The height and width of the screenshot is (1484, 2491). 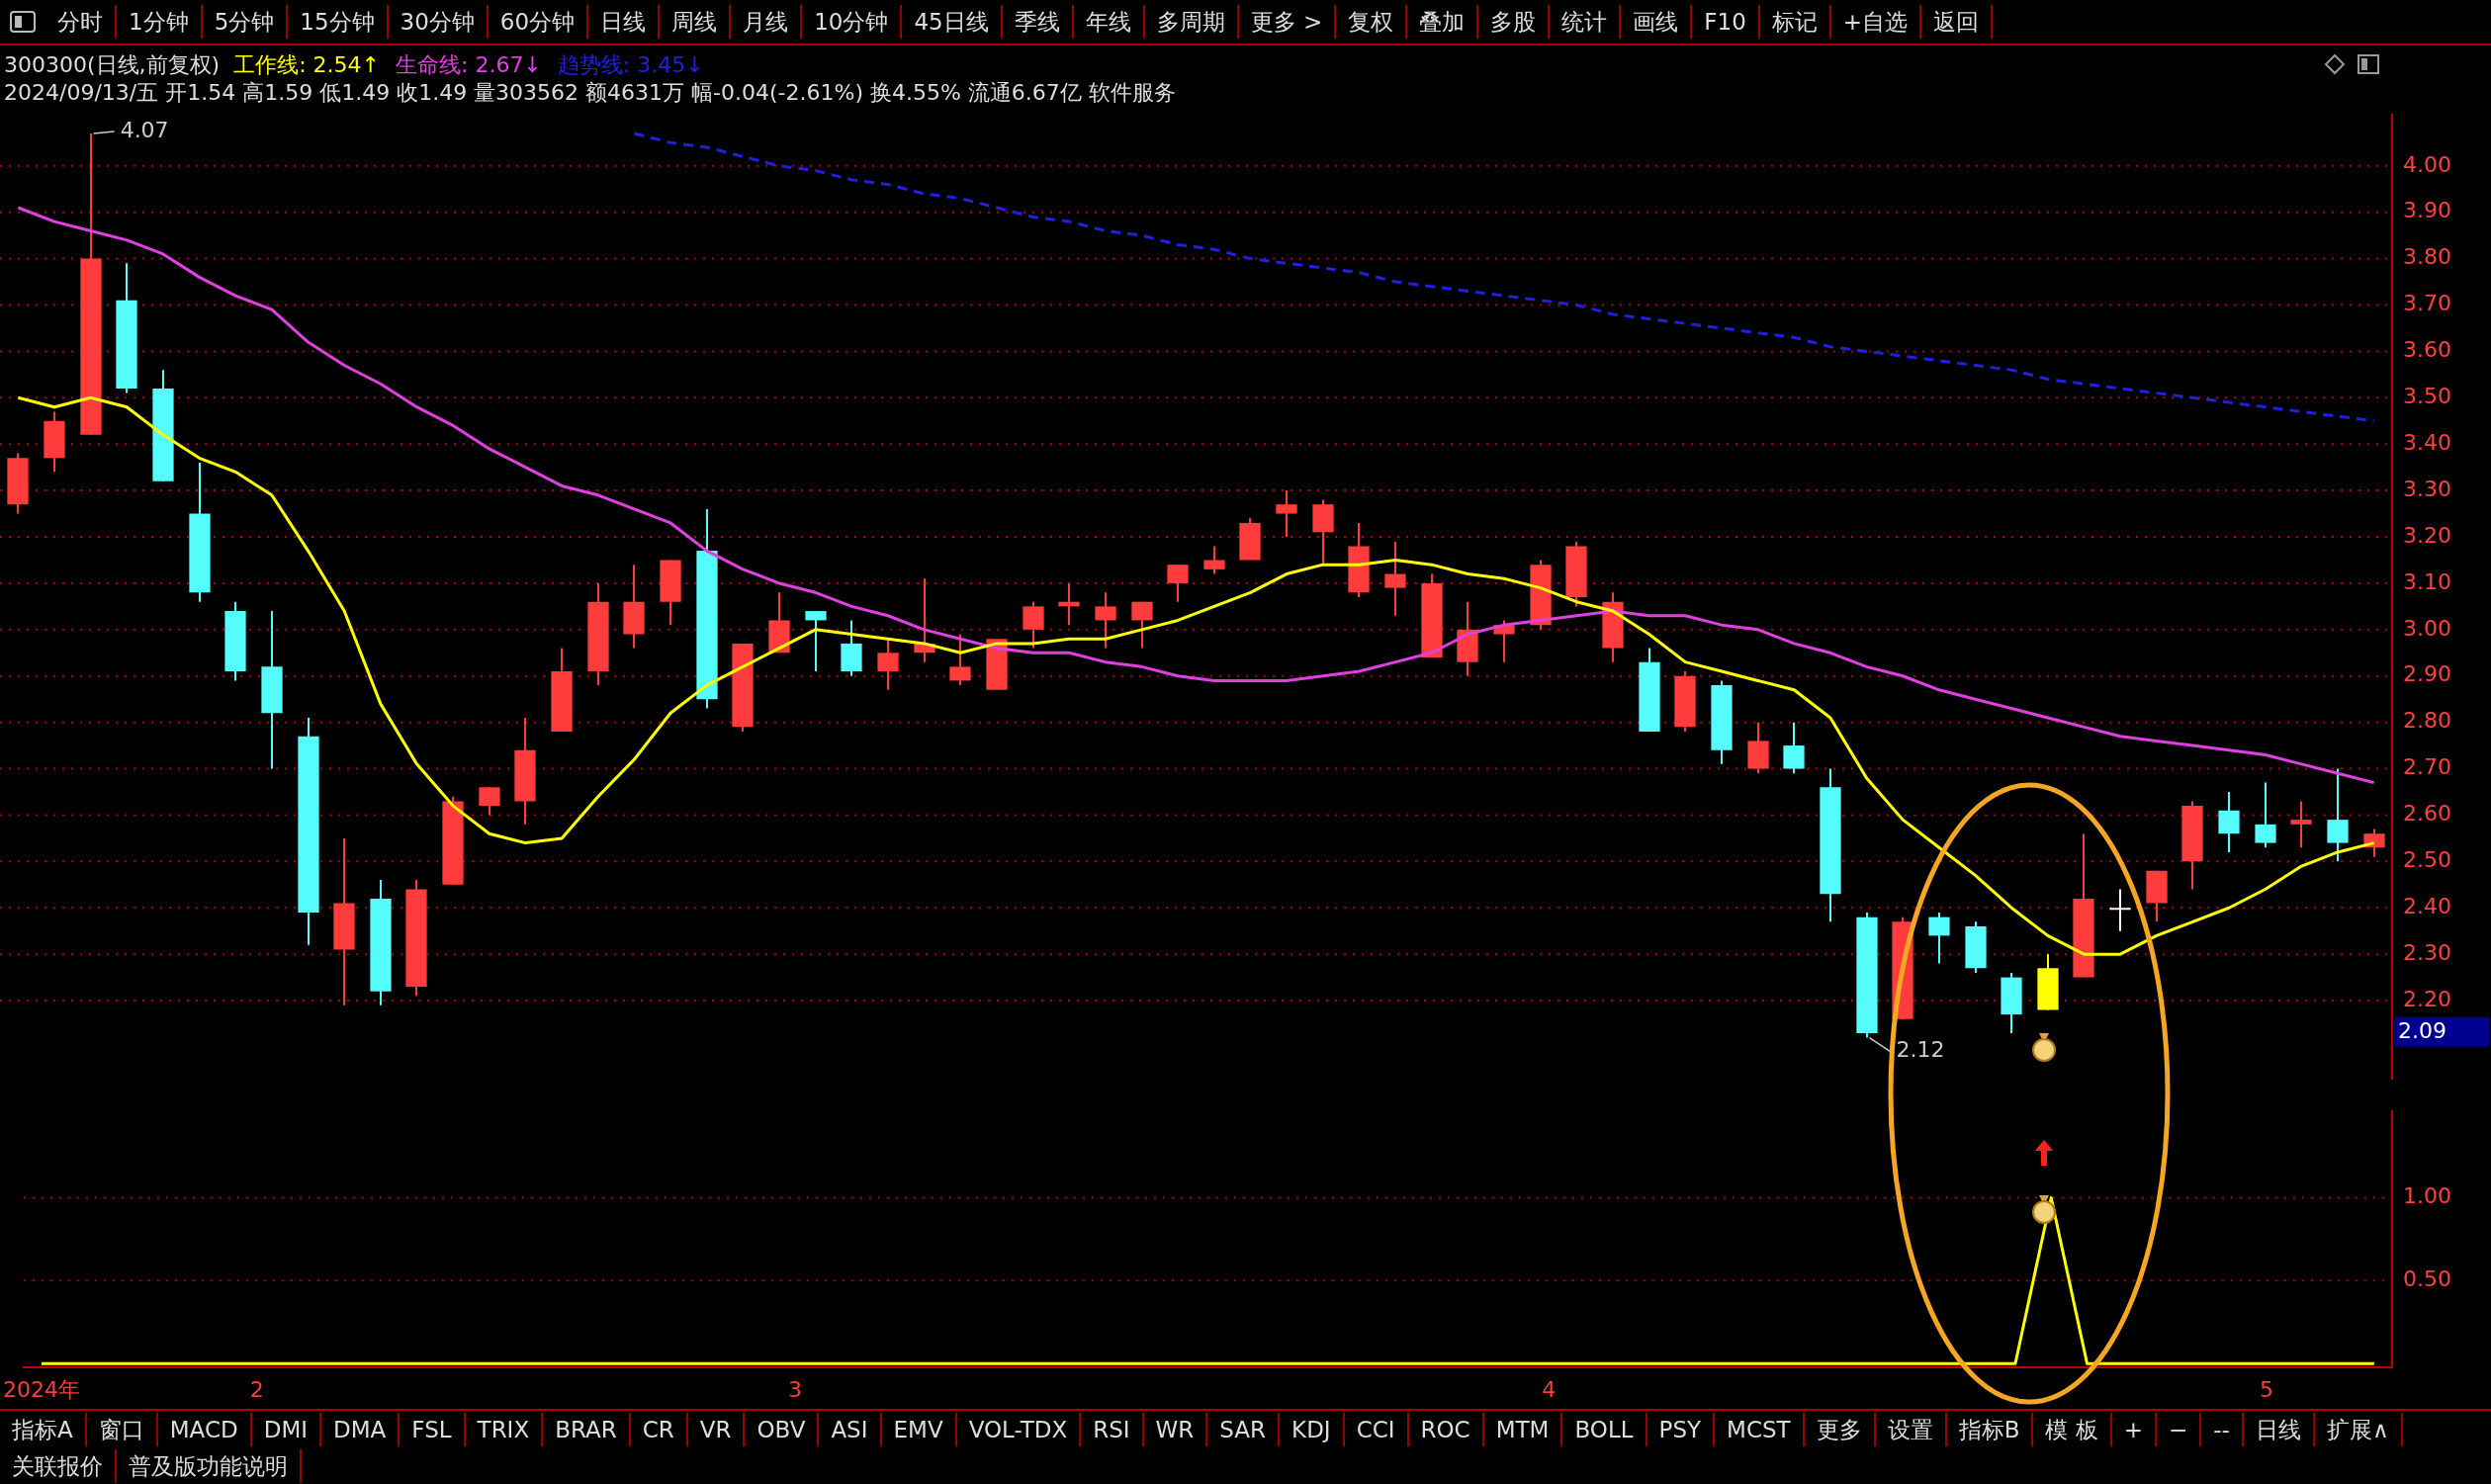 What do you see at coordinates (1795, 22) in the screenshot?
I see `text: 标记` at bounding box center [1795, 22].